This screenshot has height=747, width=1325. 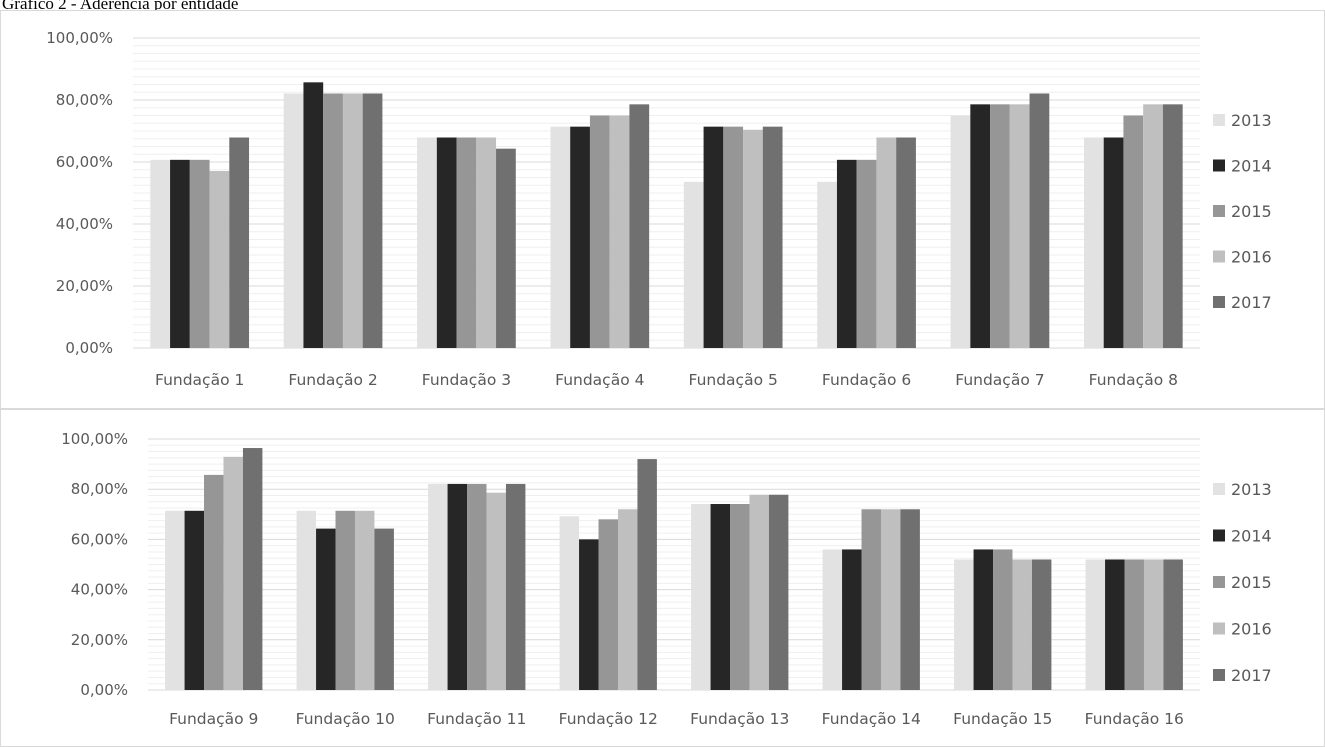 I want to click on x-category-label: Fundação 7, so click(x=999, y=380).